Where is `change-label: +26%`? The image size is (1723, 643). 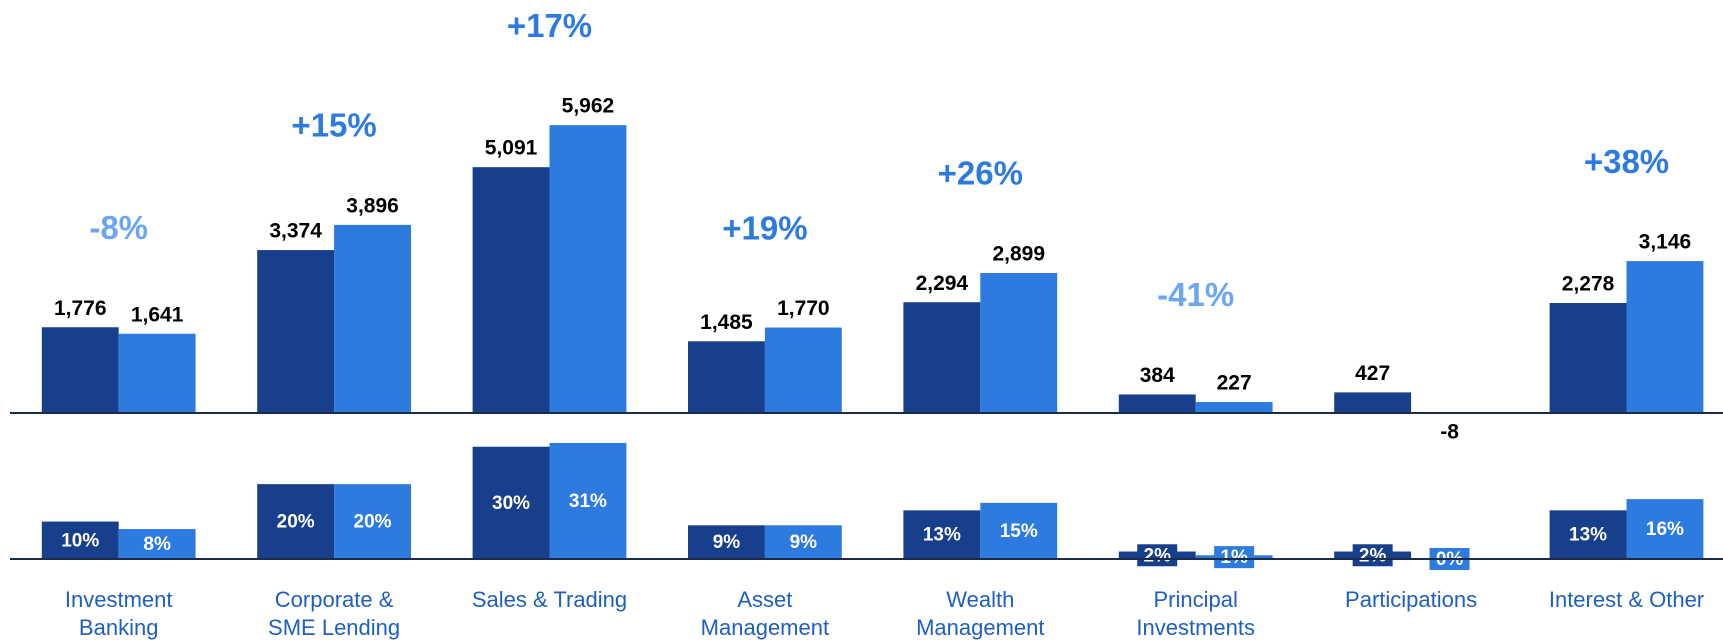
change-label: +26% is located at coordinates (980, 173).